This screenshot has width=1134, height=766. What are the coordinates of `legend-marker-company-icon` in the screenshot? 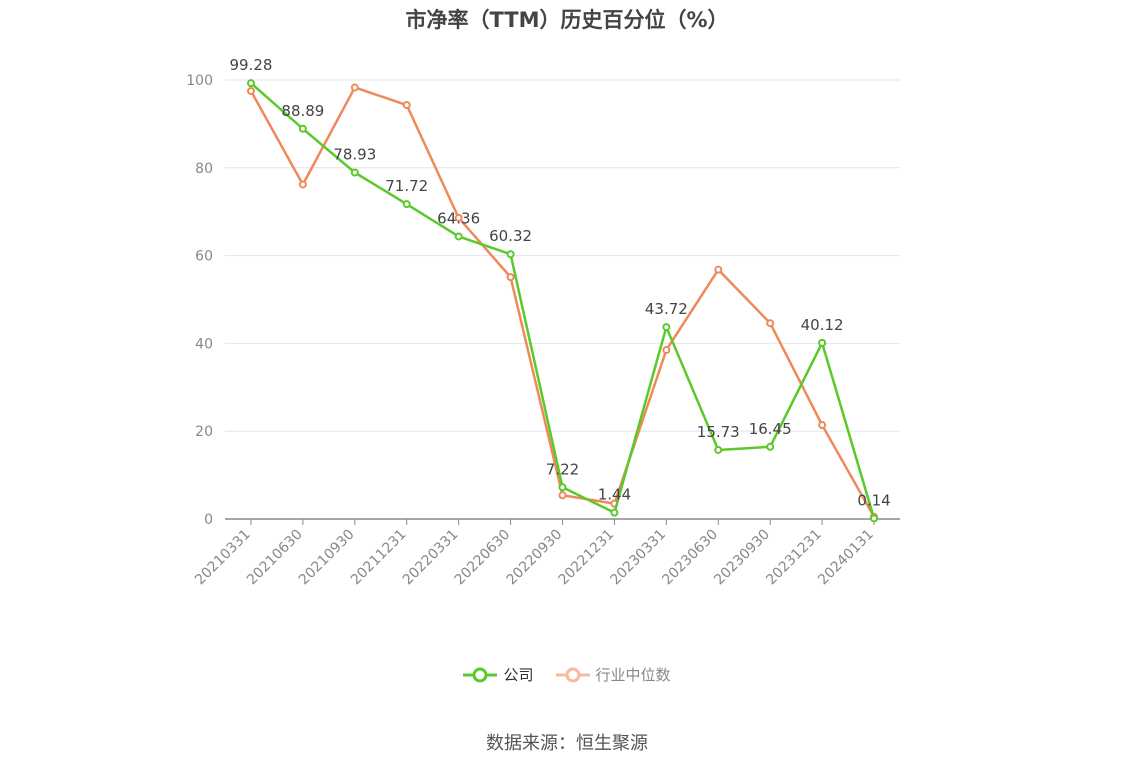 It's located at (480, 674).